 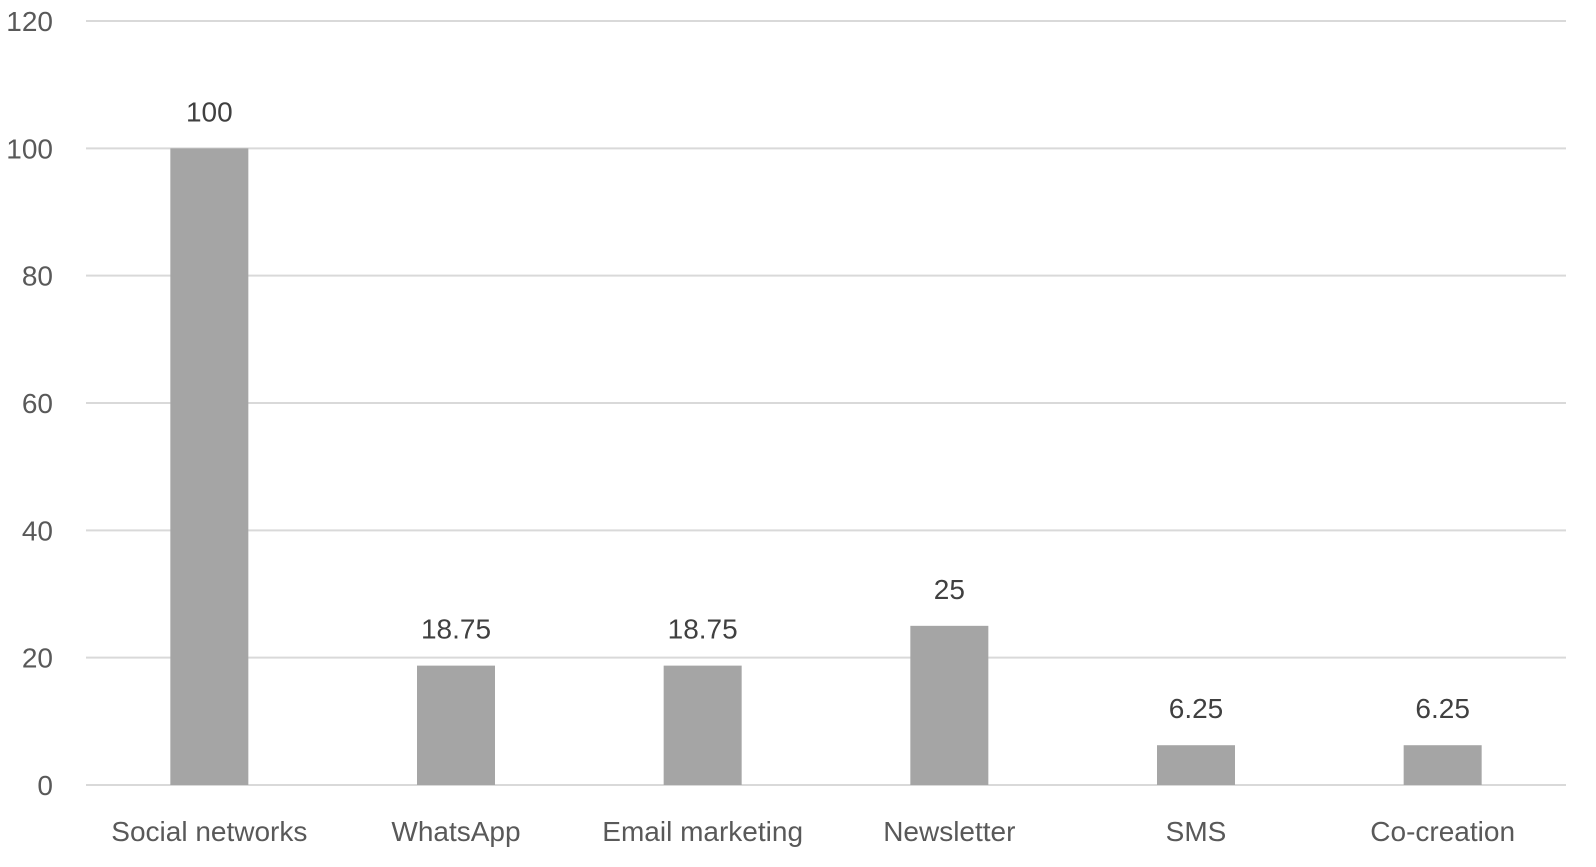 I want to click on y-tick-label: 0, so click(x=45, y=785).